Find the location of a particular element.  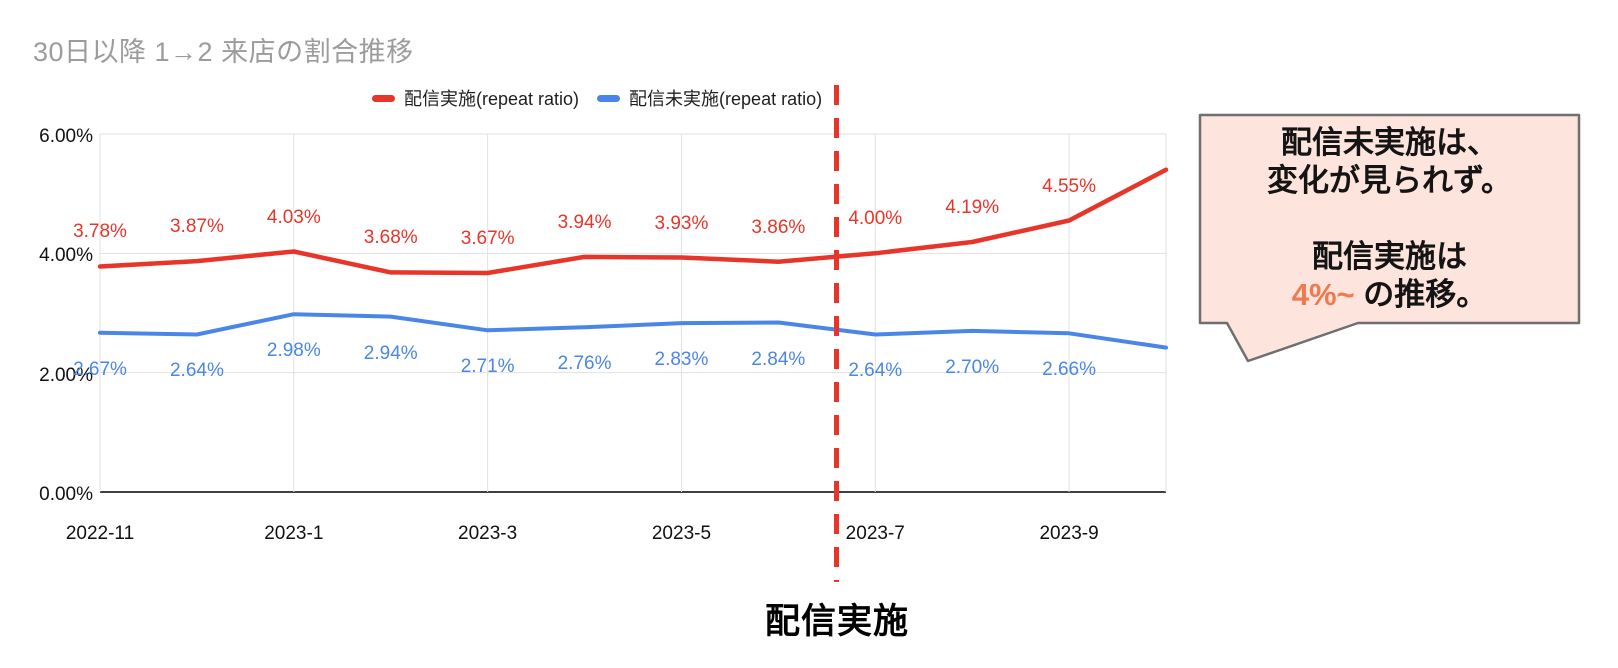

callout-line: 配信実施は is located at coordinates (1389, 256).